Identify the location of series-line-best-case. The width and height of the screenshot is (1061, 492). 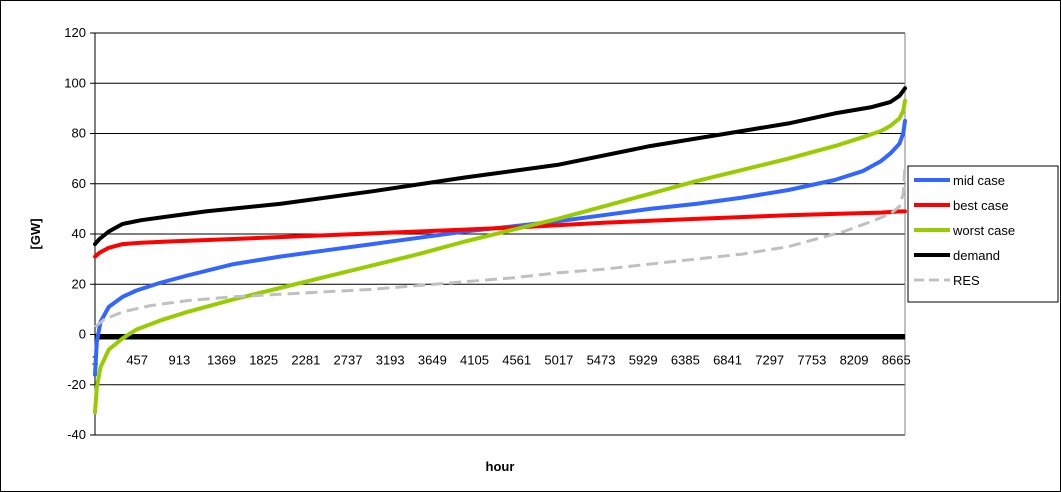
(500, 234).